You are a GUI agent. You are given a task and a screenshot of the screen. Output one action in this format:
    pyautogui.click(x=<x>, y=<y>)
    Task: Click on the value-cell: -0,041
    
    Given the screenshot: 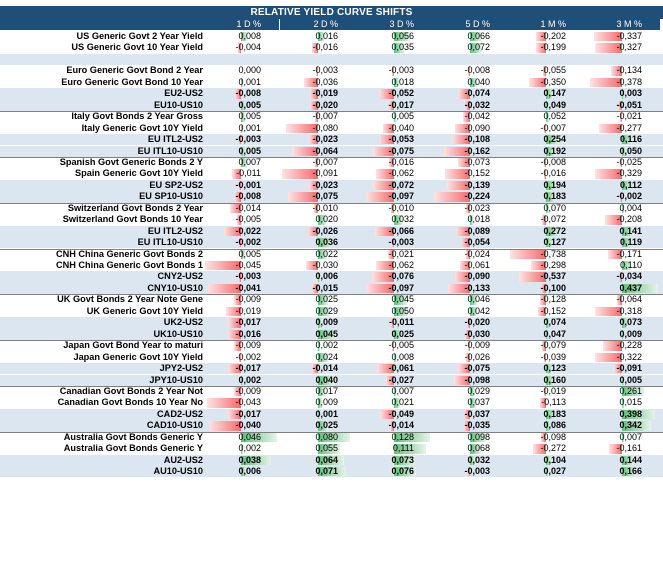 What is the action you would take?
    pyautogui.click(x=241, y=288)
    